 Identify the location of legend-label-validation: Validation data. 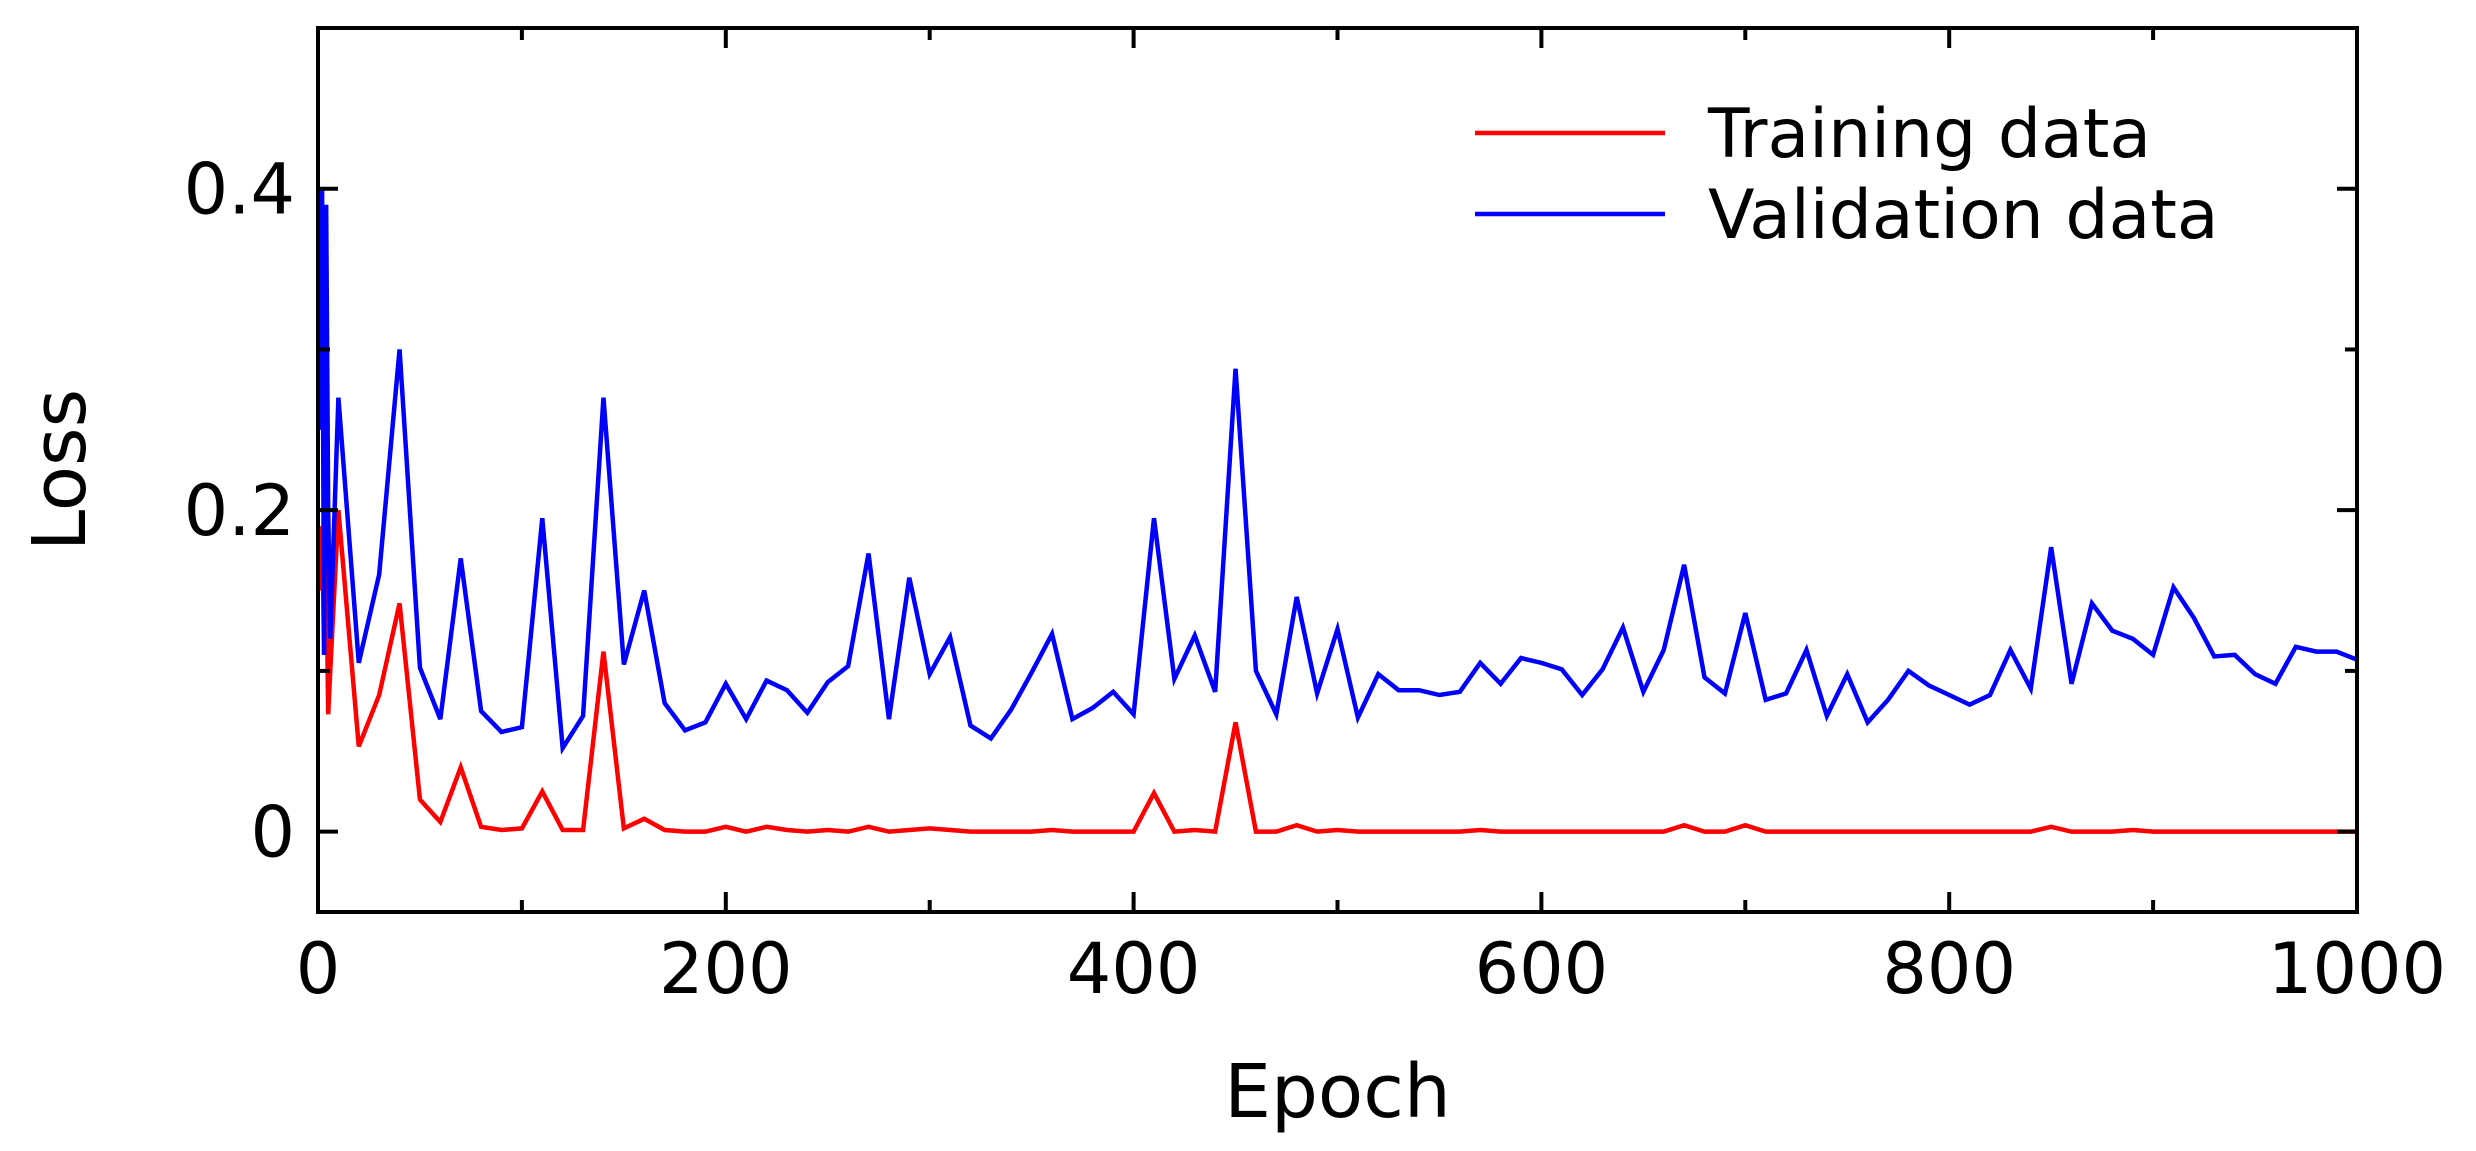
(1963, 215).